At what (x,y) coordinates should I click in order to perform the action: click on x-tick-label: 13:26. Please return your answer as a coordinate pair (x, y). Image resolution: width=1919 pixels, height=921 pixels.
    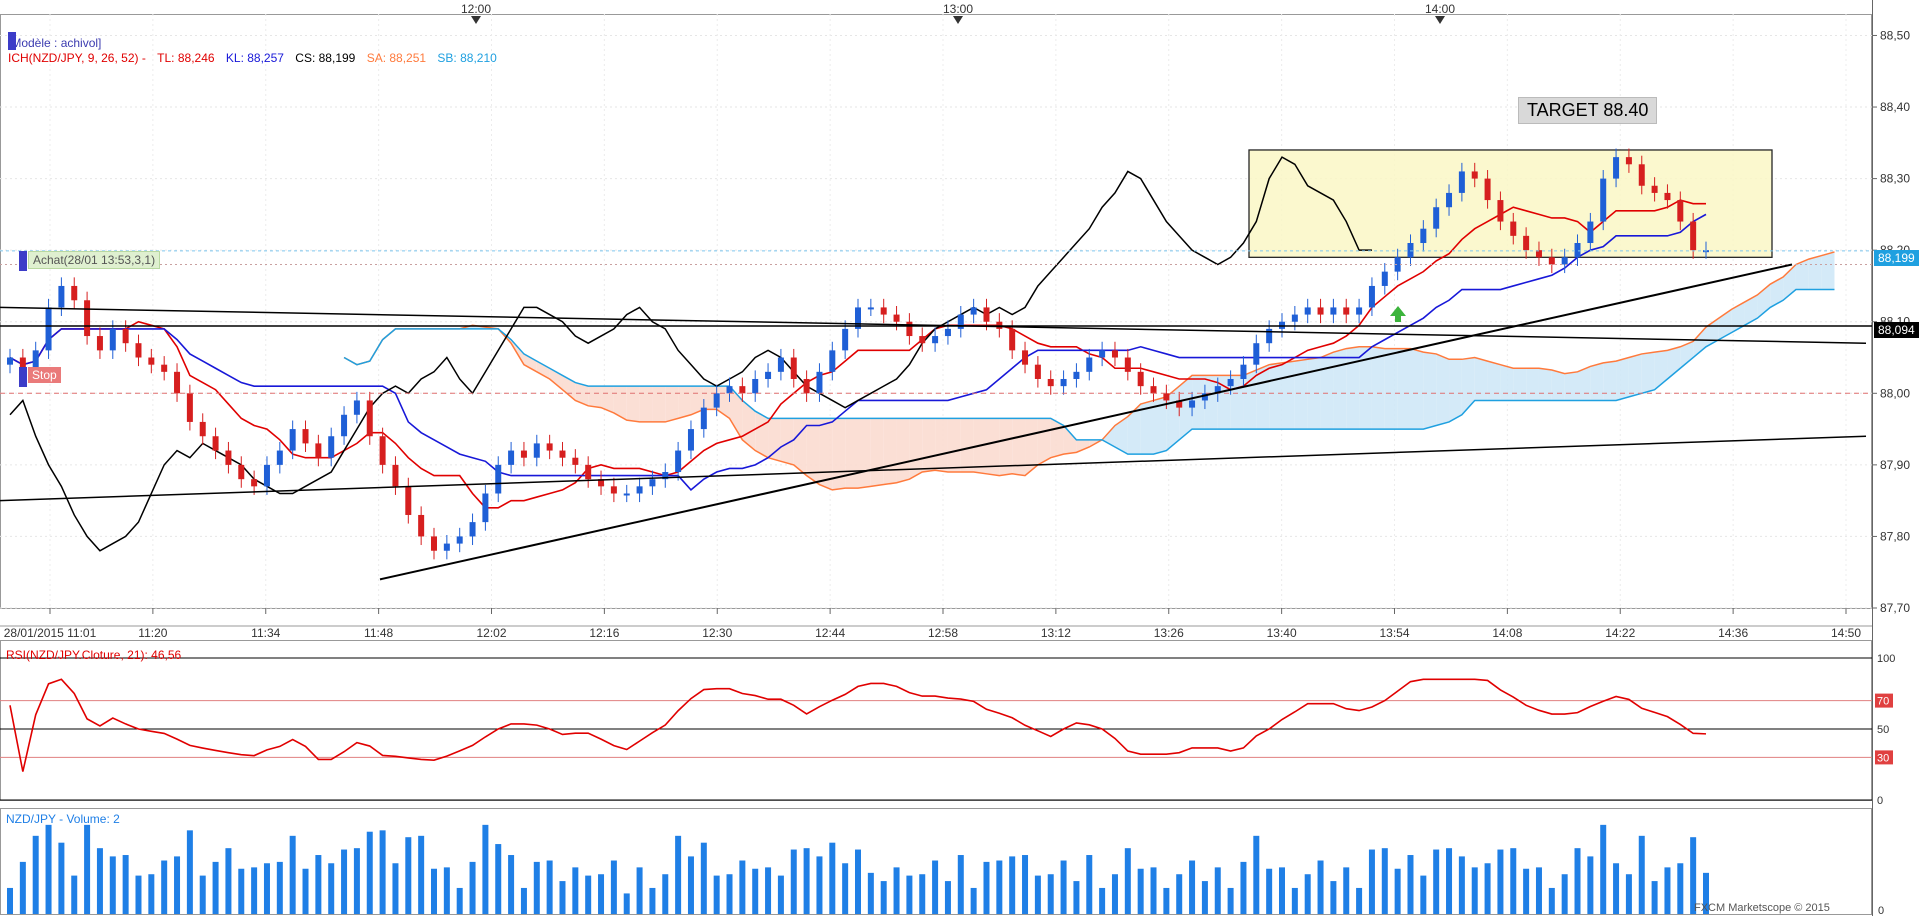
    Looking at the image, I should click on (1169, 633).